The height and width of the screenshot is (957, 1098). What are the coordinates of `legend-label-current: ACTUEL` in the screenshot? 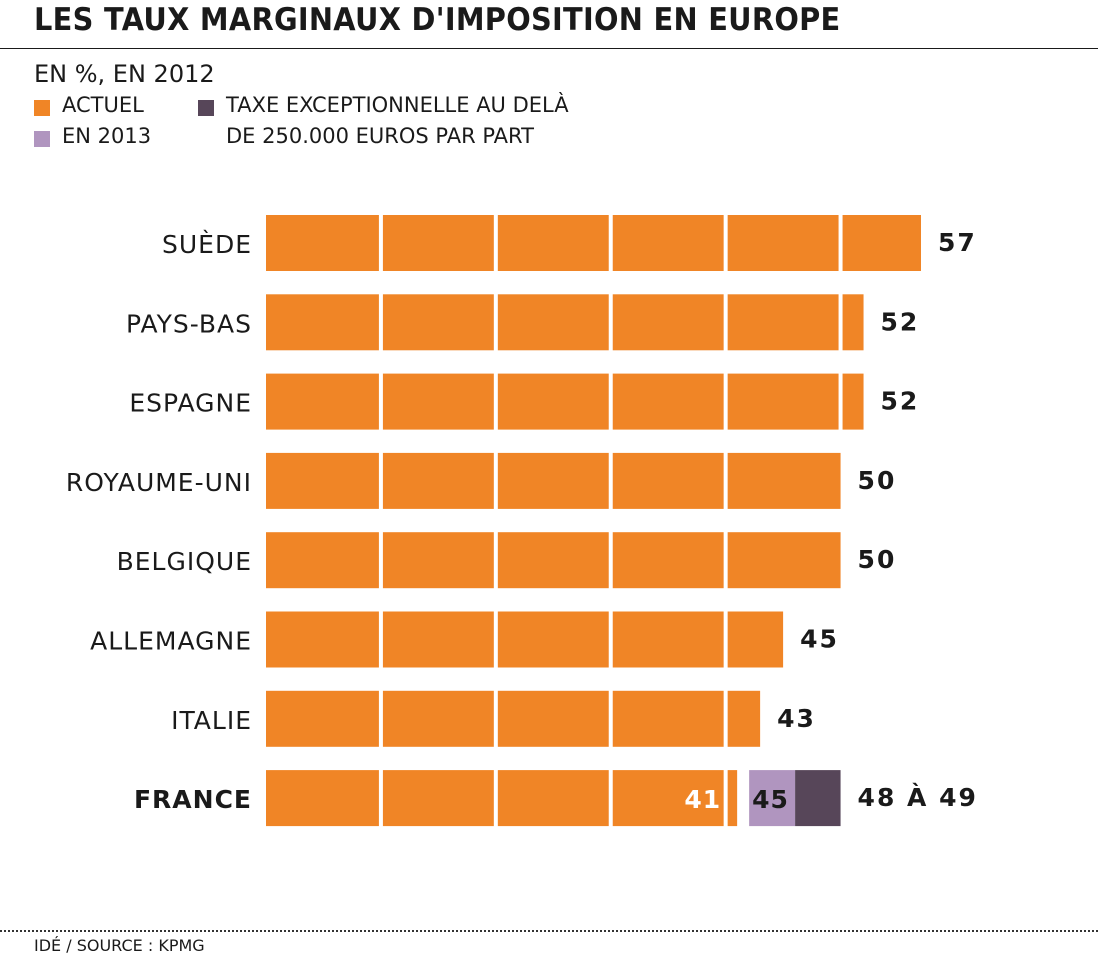 It's located at (103, 105).